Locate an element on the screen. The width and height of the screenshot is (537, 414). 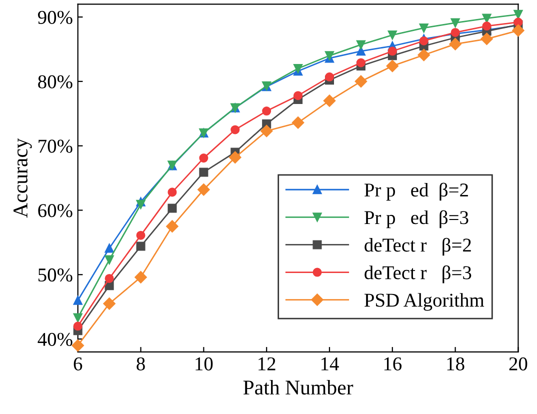
legend-label: Pr p ed β=3 is located at coordinates (416, 219).